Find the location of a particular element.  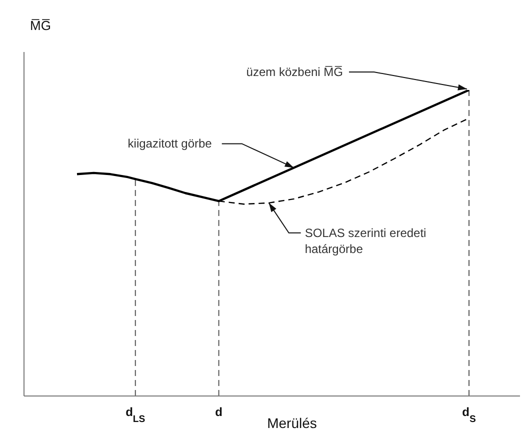

x-tick-label: d$_{S}$ is located at coordinates (469, 414).